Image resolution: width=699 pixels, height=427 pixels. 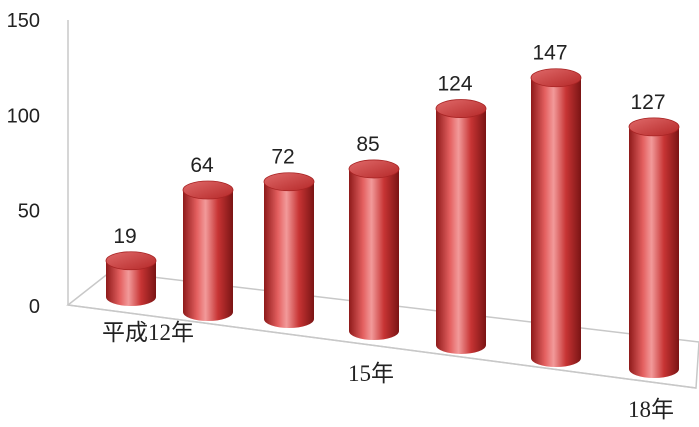 I want to click on bar-value-label: 64, so click(x=202, y=165).